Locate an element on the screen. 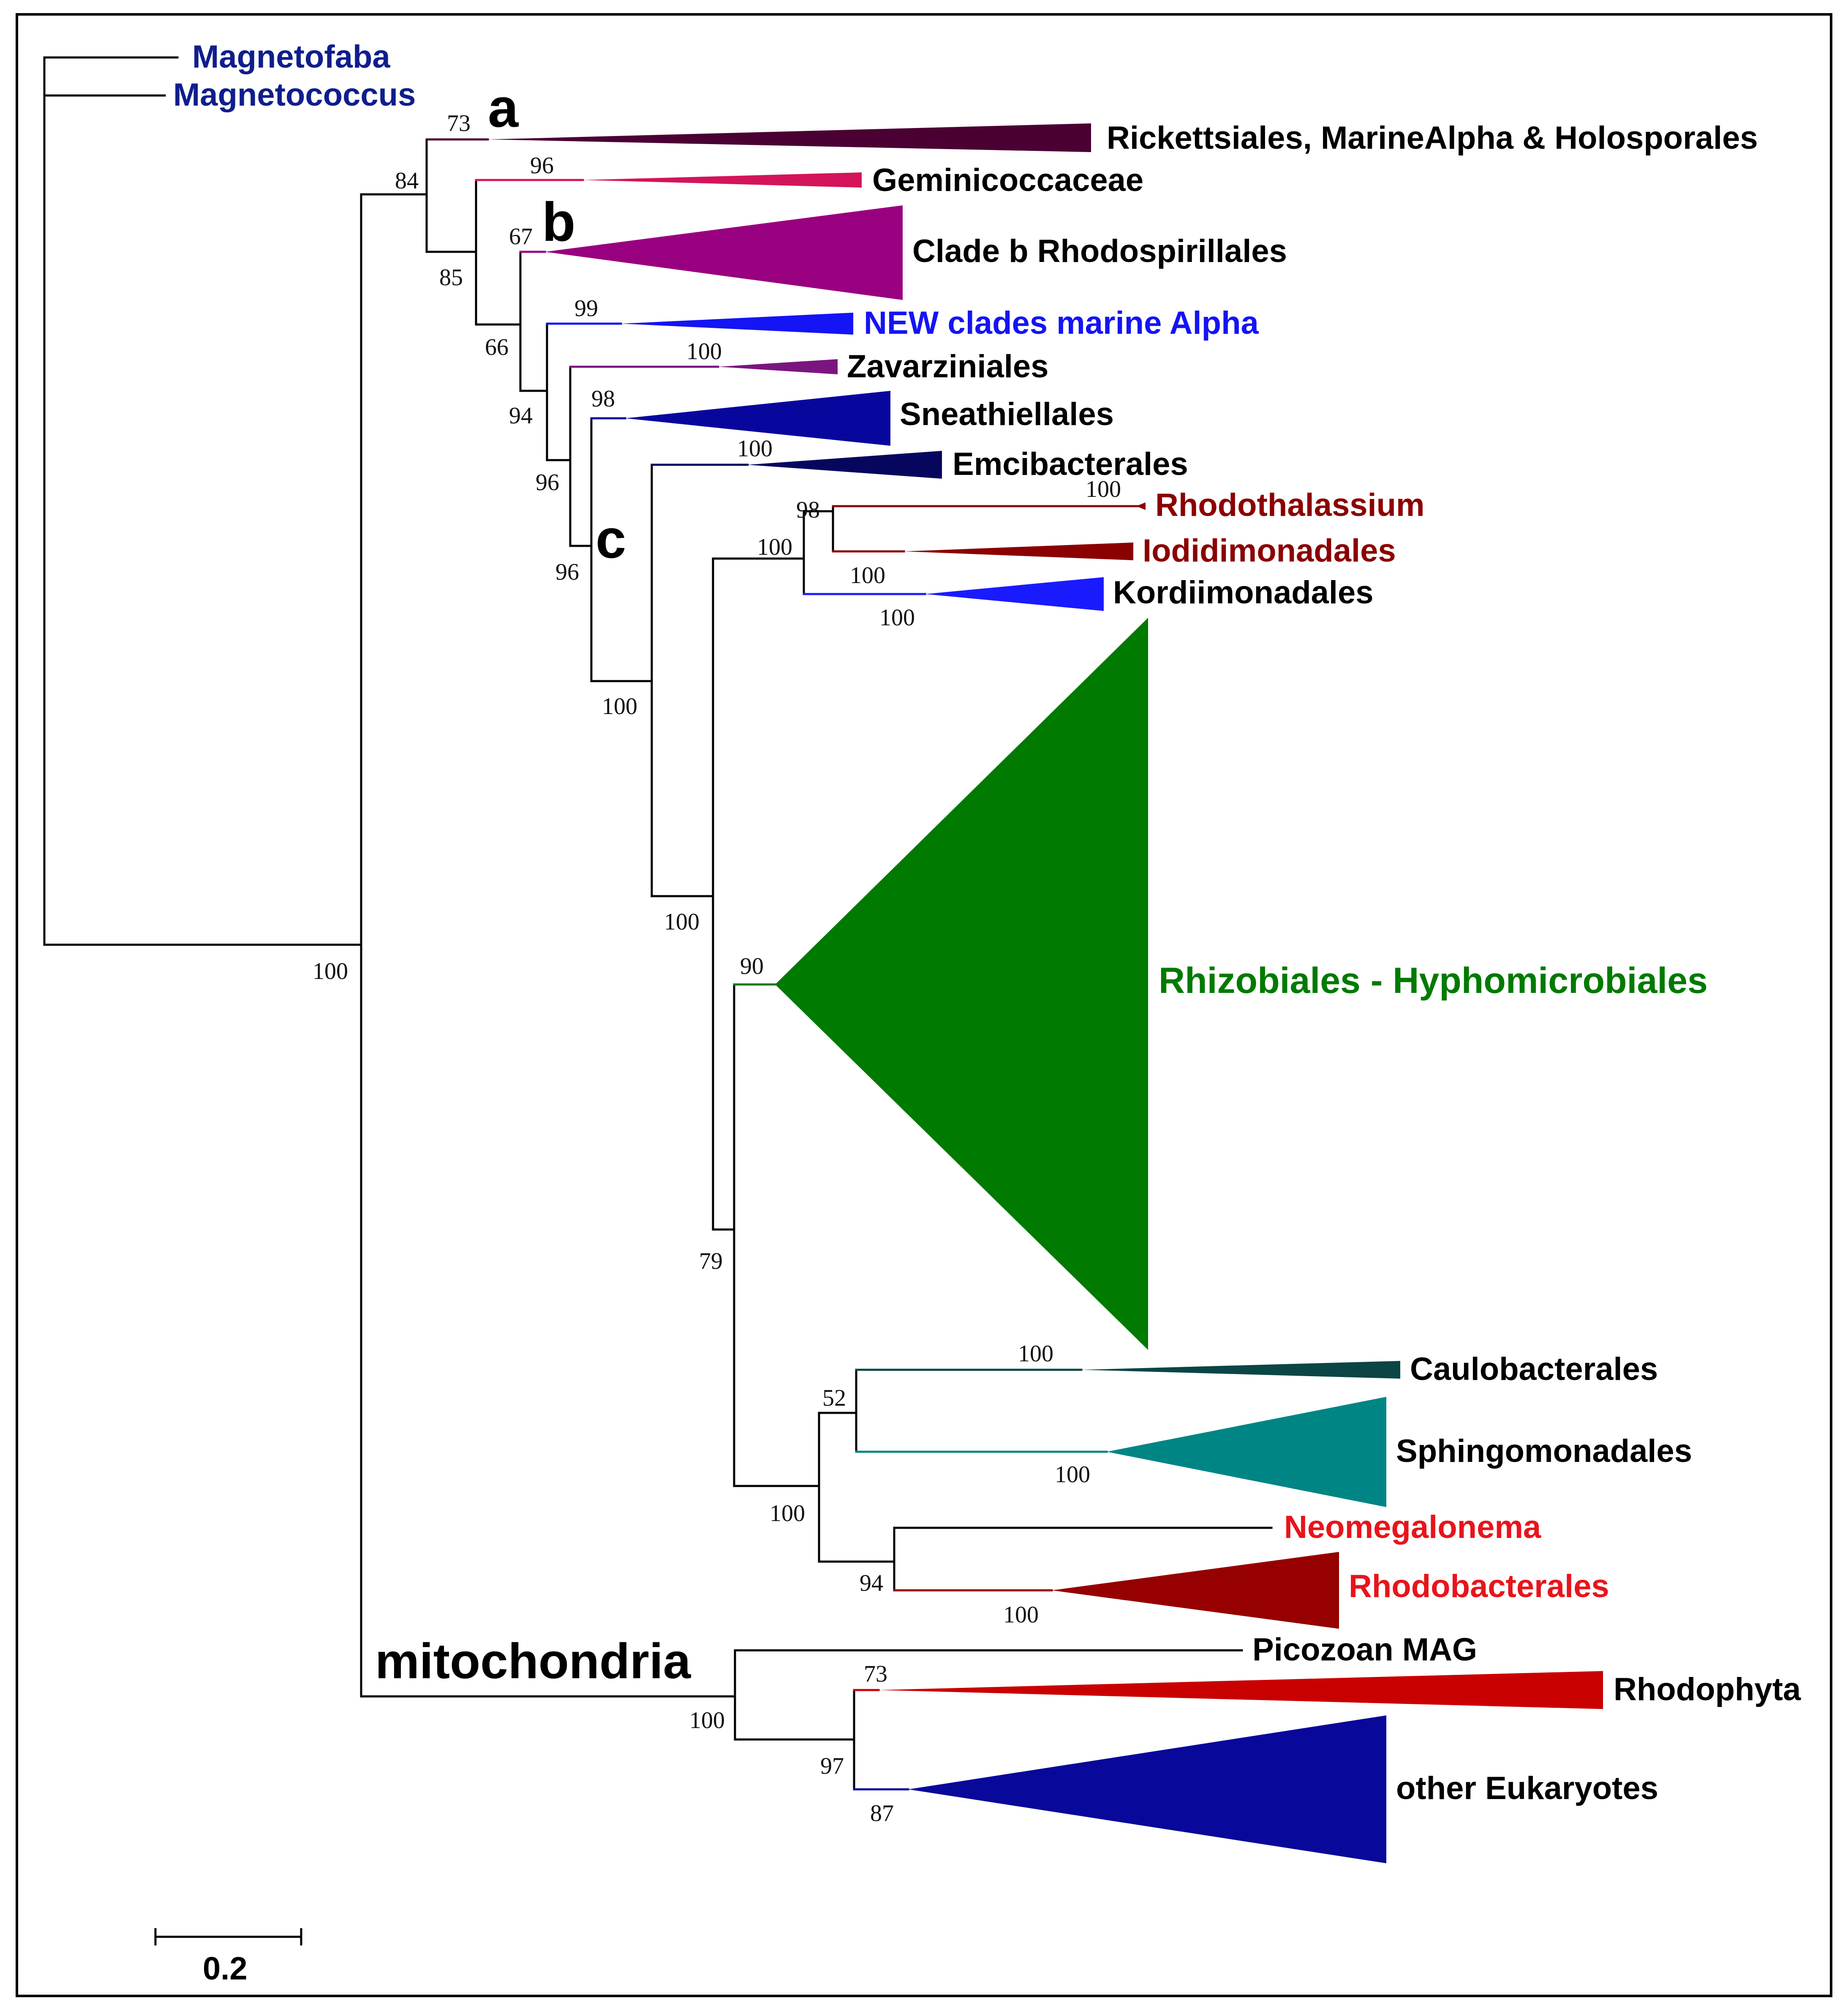  branch-caulo-rhodobac is located at coordinates (856, 1487).